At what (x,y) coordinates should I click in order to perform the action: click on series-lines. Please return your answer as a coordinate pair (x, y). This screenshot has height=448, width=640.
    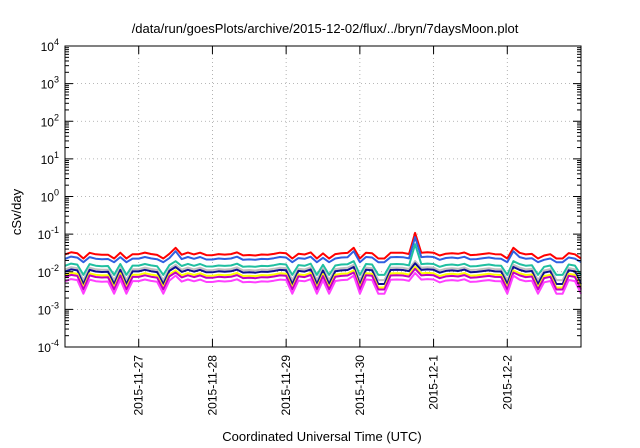
    Looking at the image, I should click on (323, 263).